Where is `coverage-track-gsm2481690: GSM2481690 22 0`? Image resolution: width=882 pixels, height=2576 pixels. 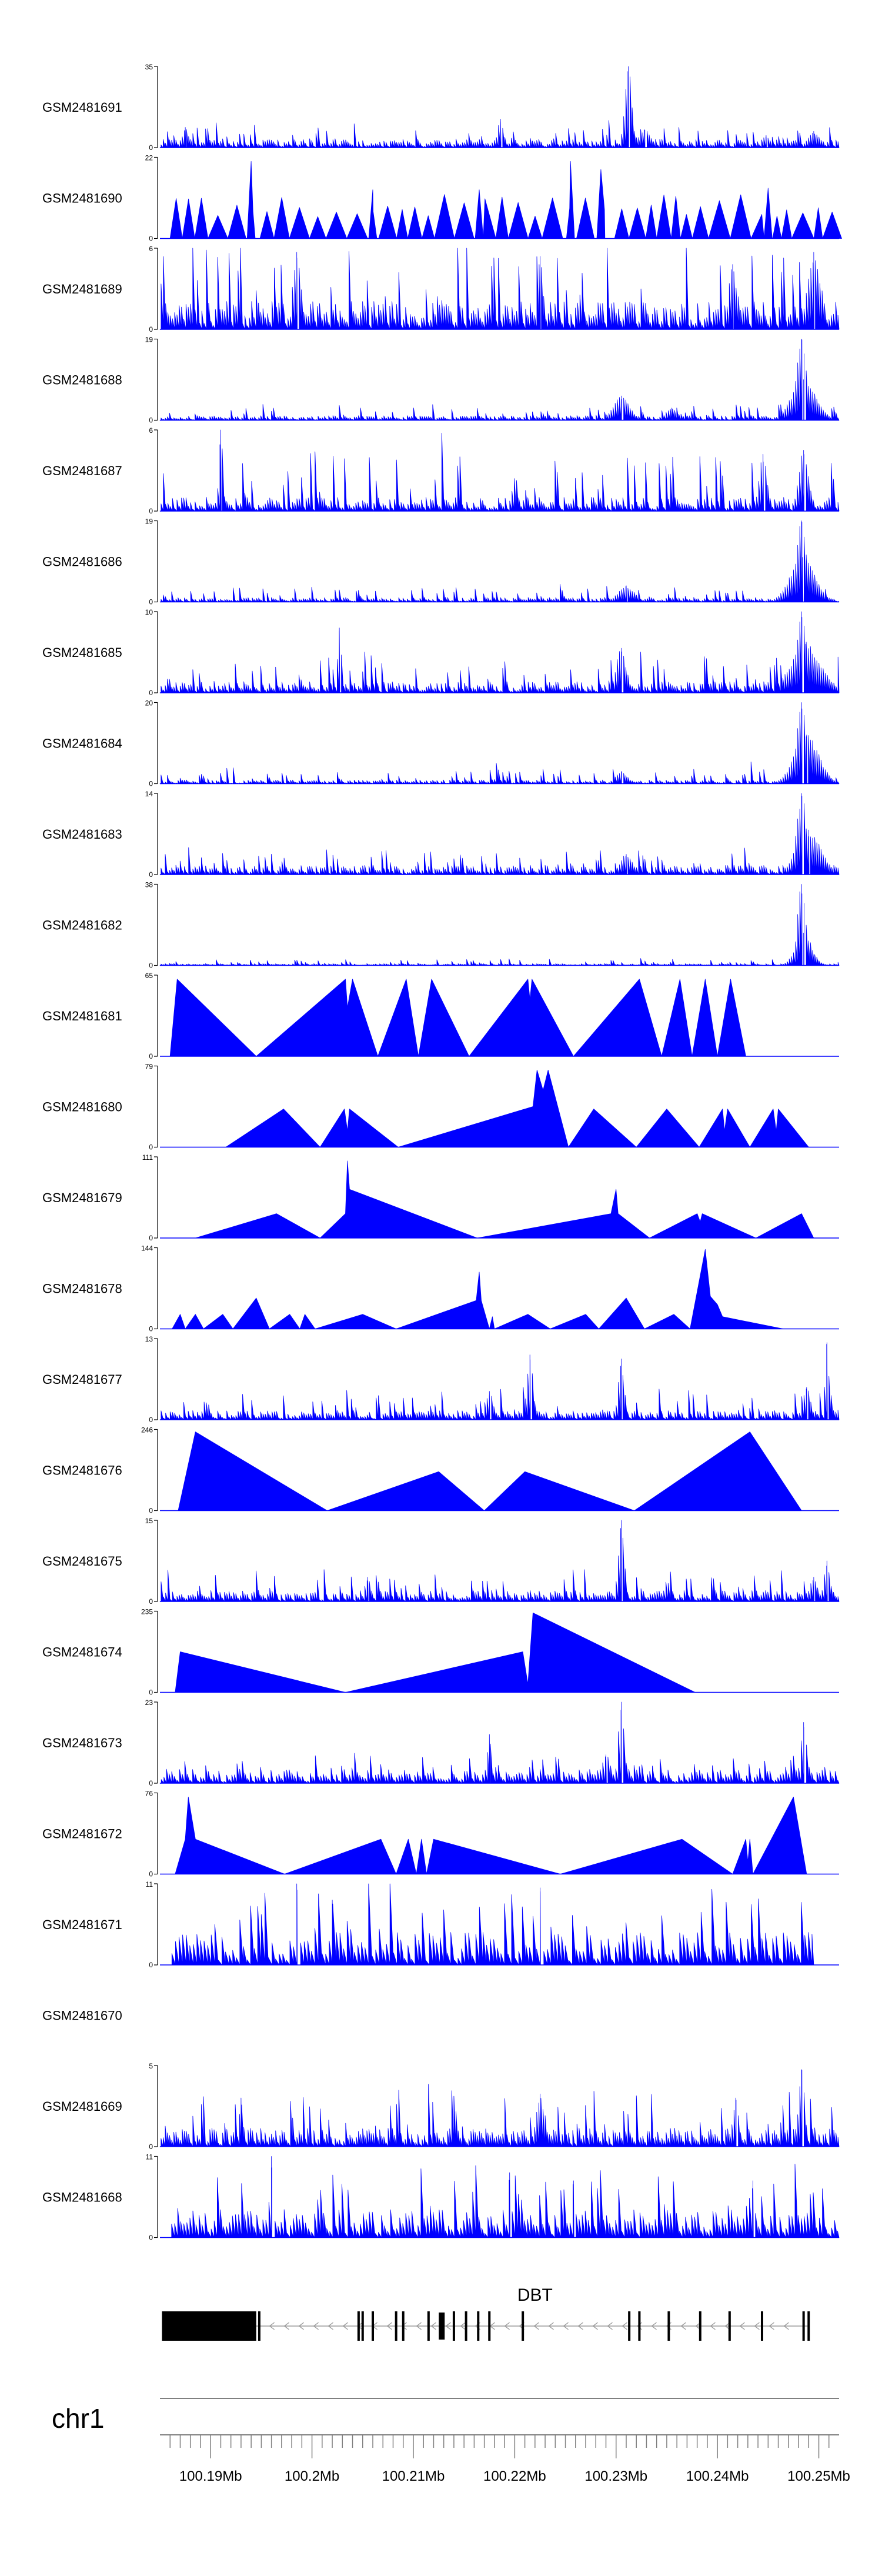 coverage-track-gsm2481690: GSM2481690 22 0 is located at coordinates (442, 198).